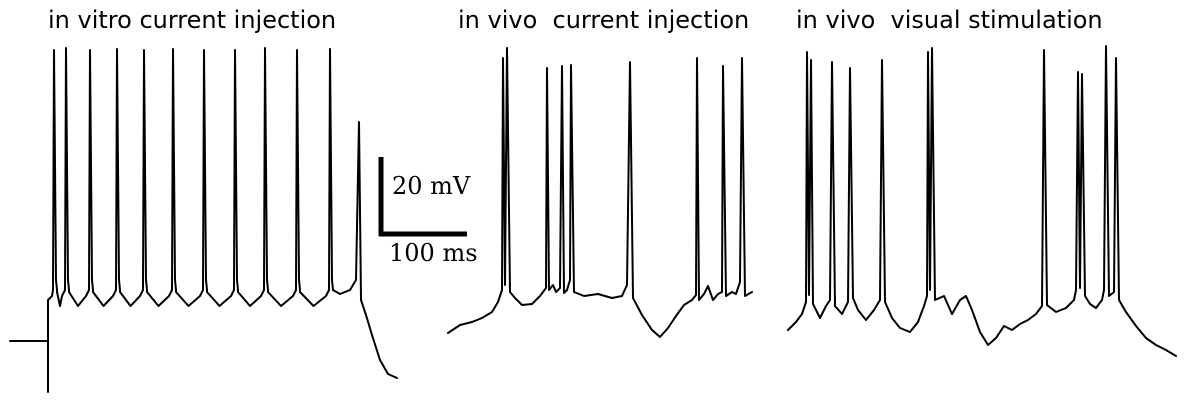  I want to click on panel-title-in-vivo-visual: in vivo visual stimulation, so click(949, 20).